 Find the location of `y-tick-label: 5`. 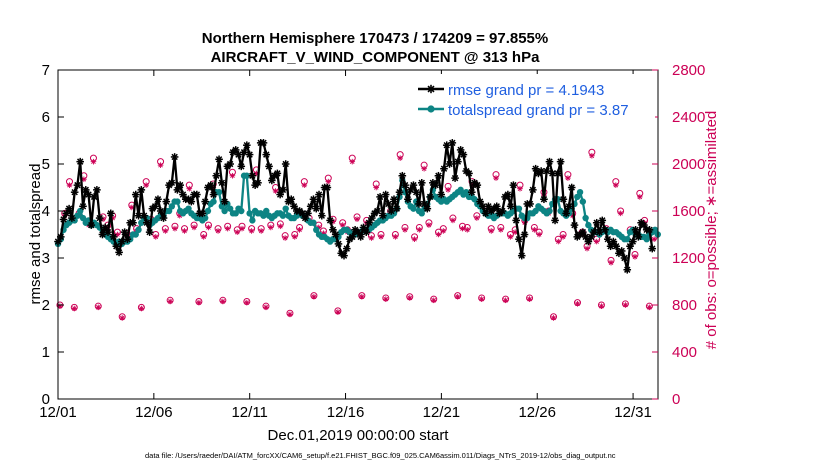

y-tick-label: 5 is located at coordinates (46, 164).